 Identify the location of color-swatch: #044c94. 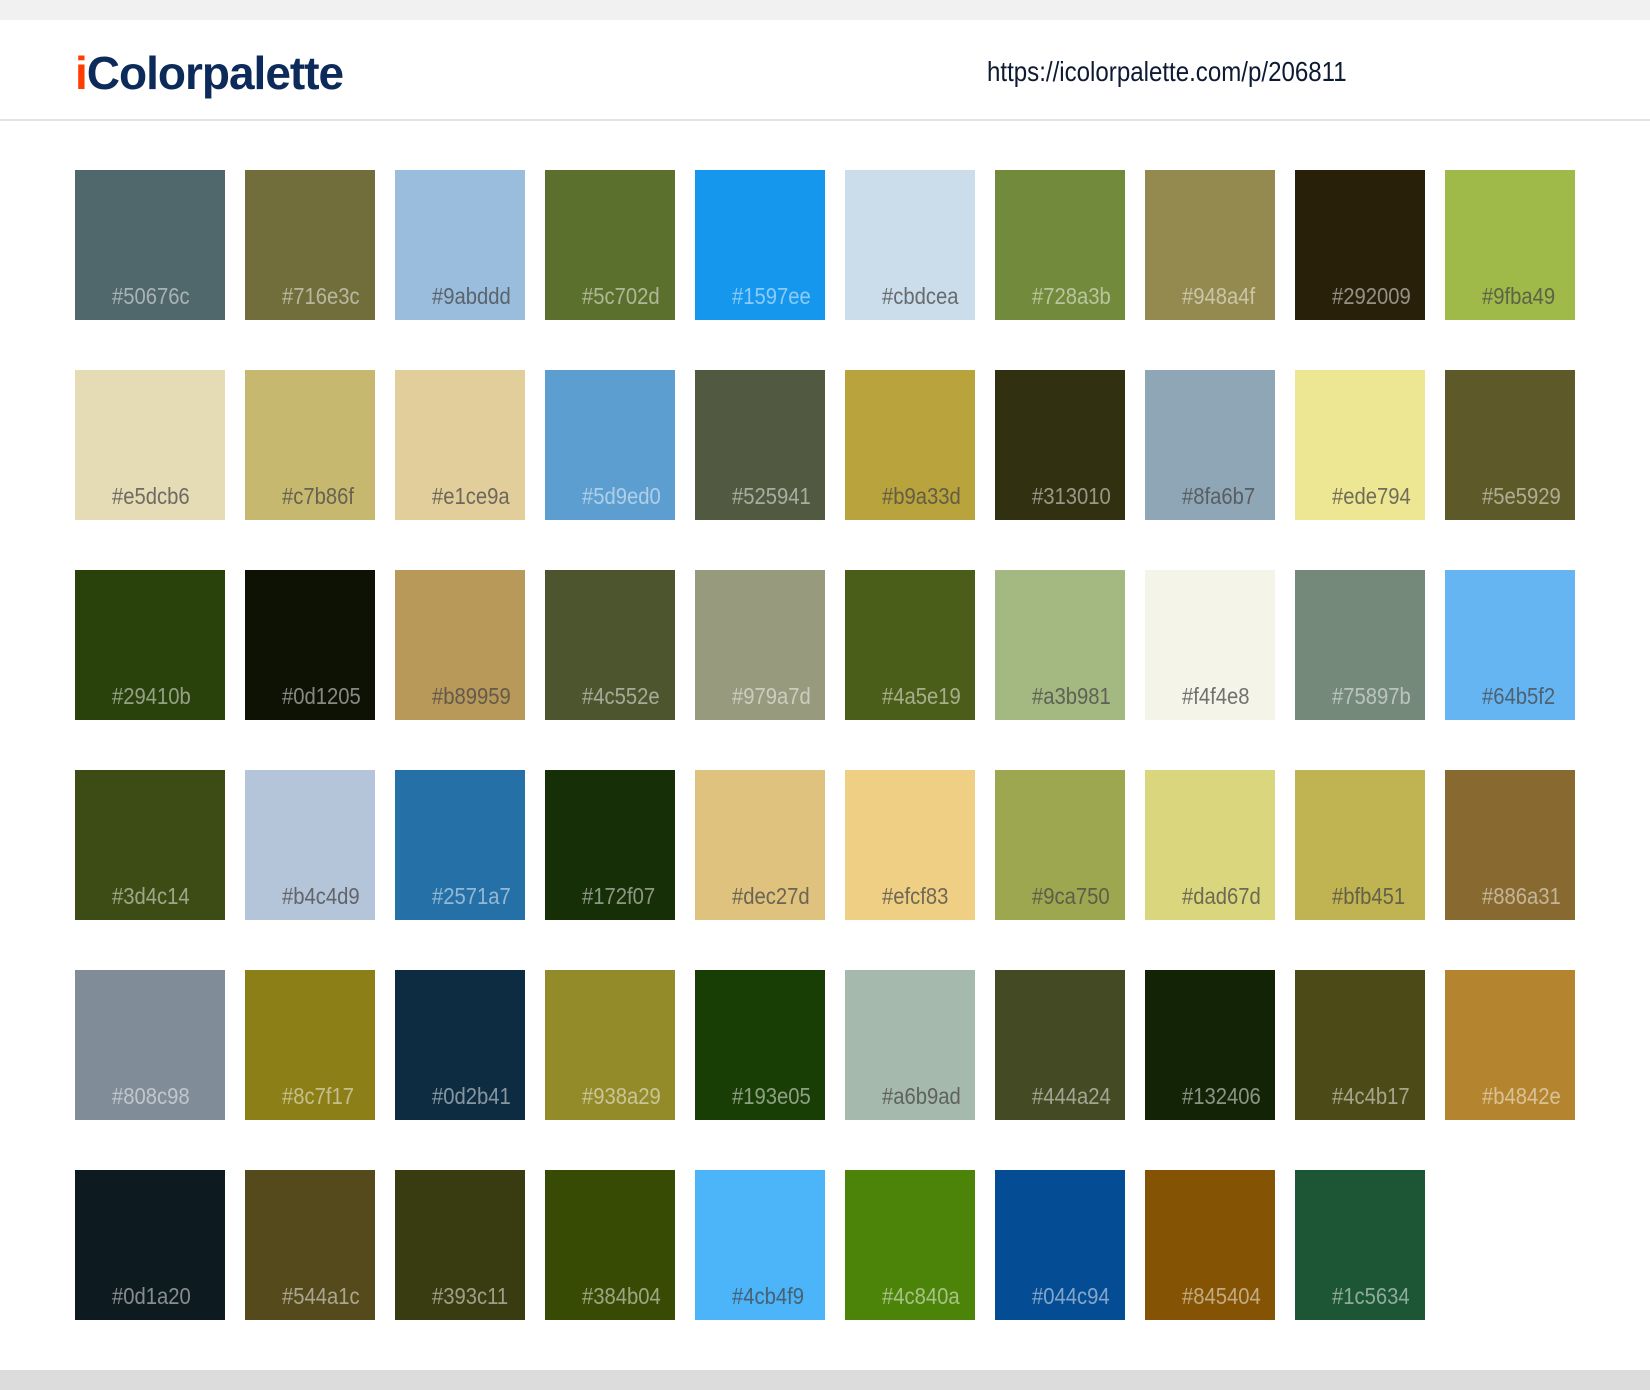
(1060, 1245).